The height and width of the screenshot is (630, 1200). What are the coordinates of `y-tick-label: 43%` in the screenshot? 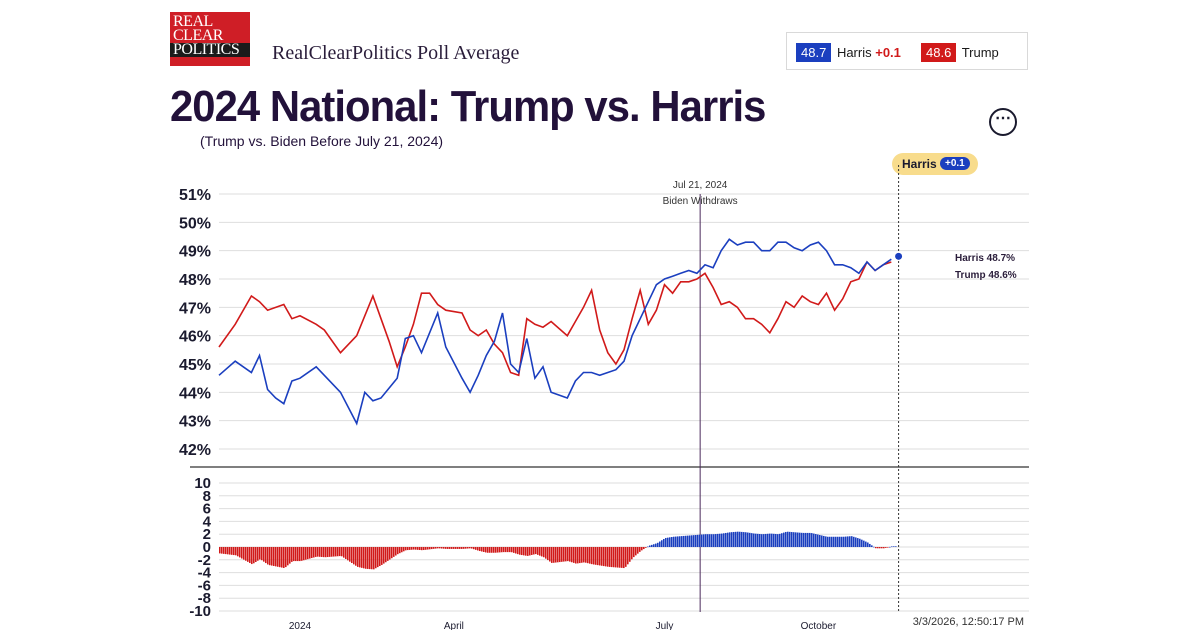 It's located at (195, 422).